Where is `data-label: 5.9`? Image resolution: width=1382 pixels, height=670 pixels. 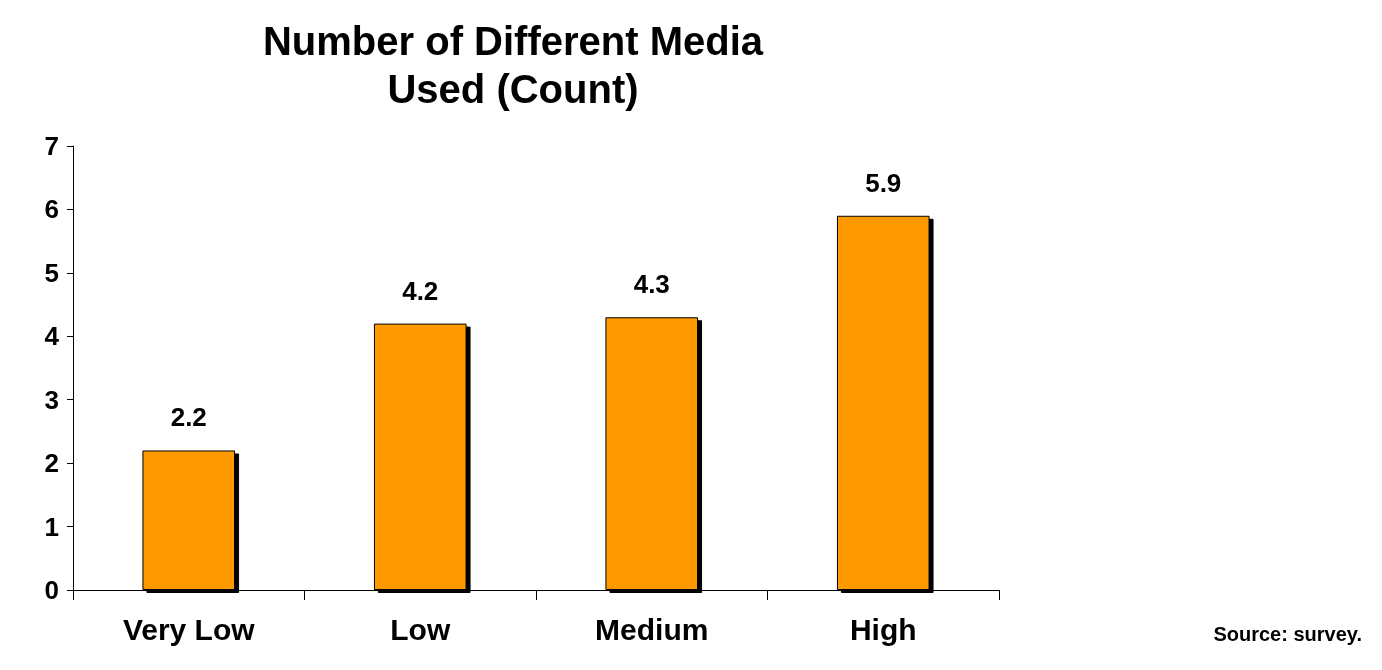 data-label: 5.9 is located at coordinates (883, 182).